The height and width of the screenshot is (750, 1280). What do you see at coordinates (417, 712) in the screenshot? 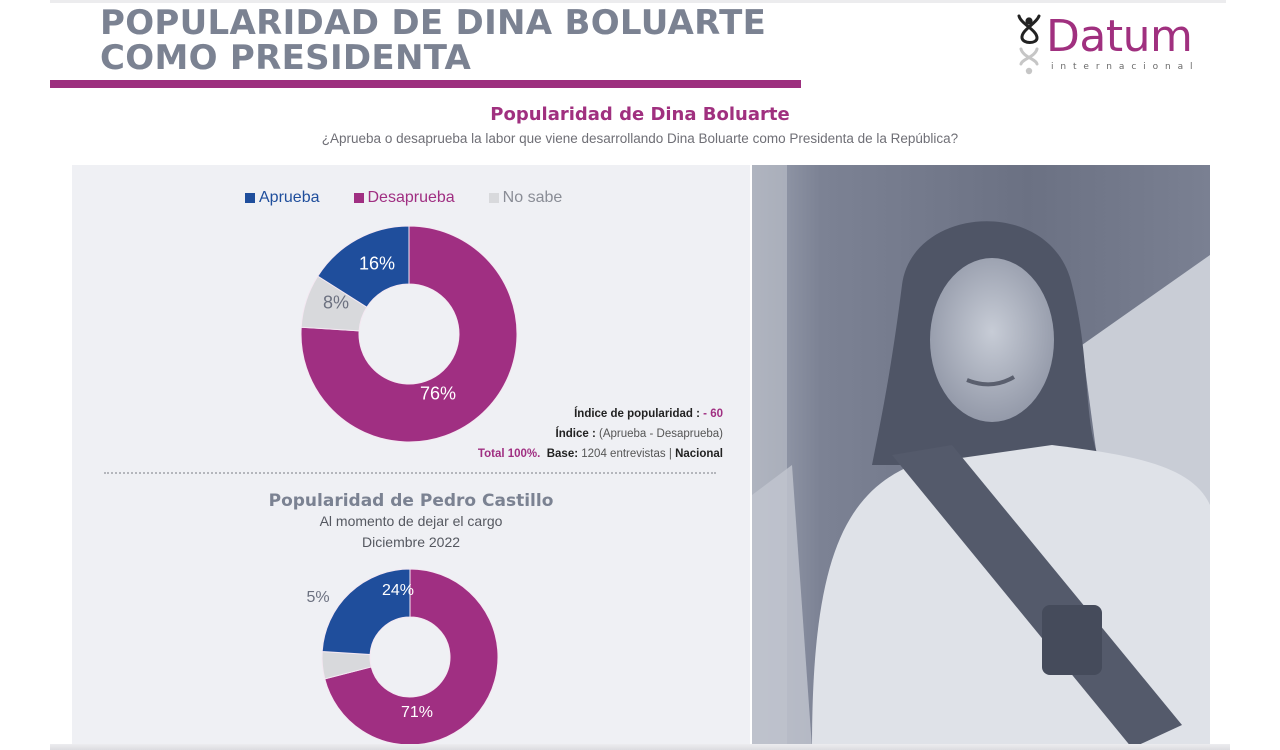
I see `donut2-label-desaprueba: 71%` at bounding box center [417, 712].